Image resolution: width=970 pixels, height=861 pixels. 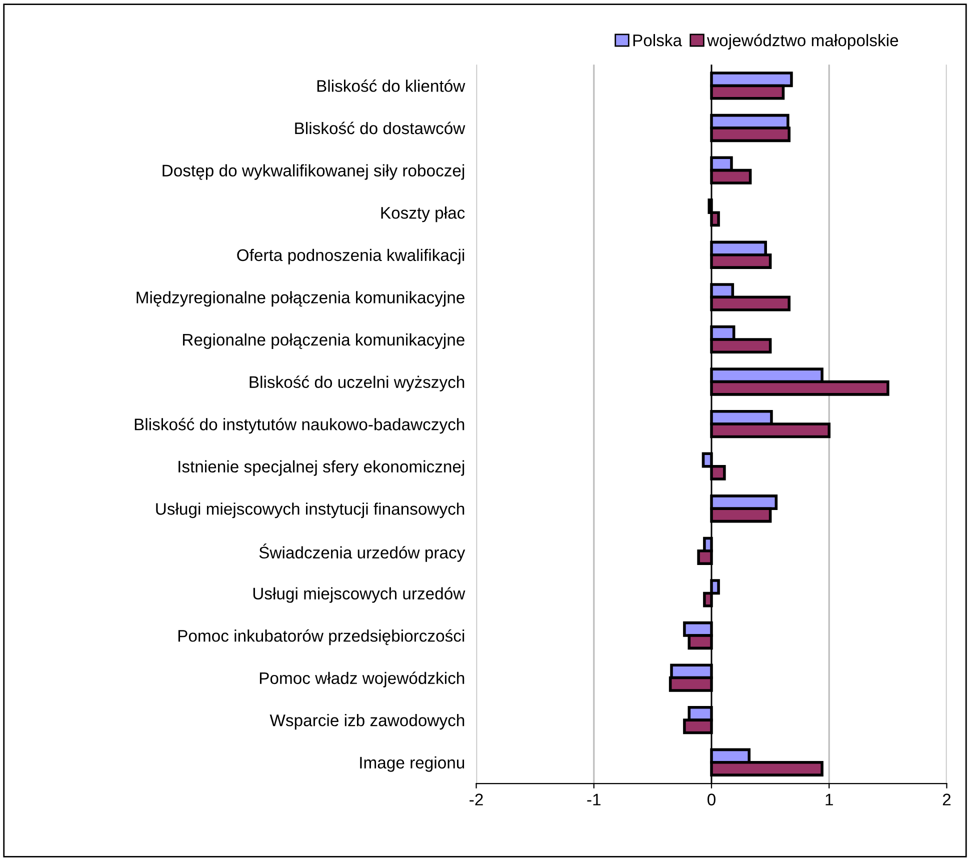 What do you see at coordinates (367, 722) in the screenshot?
I see `y-tick-label: Wsparcie izb zawodowych` at bounding box center [367, 722].